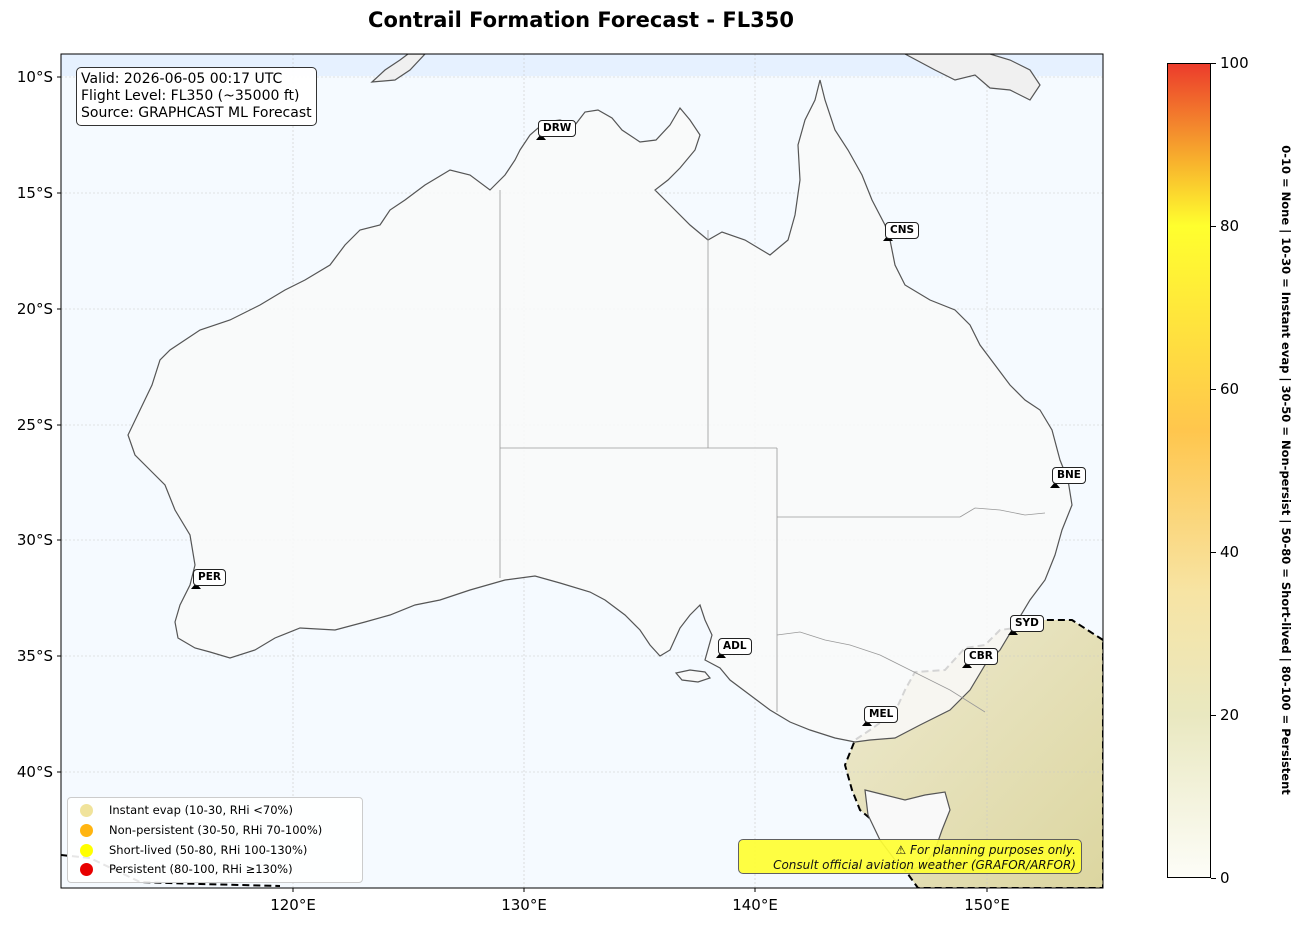  I want to click on forecast-area-west, so click(171, 870).